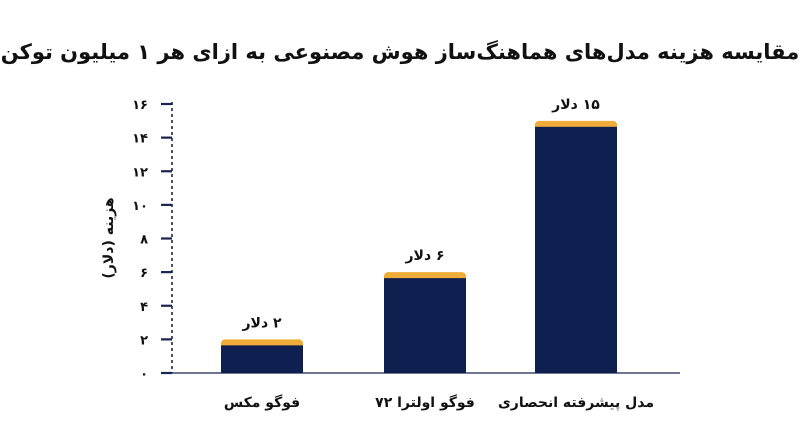  I want to click on y-tick-label: ۱۴, so click(140, 139).